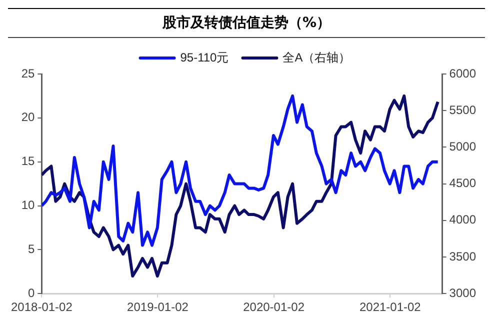 The width and height of the screenshot is (493, 336). Describe the element at coordinates (32, 293) in the screenshot. I see `y-tick-label: 0` at that location.